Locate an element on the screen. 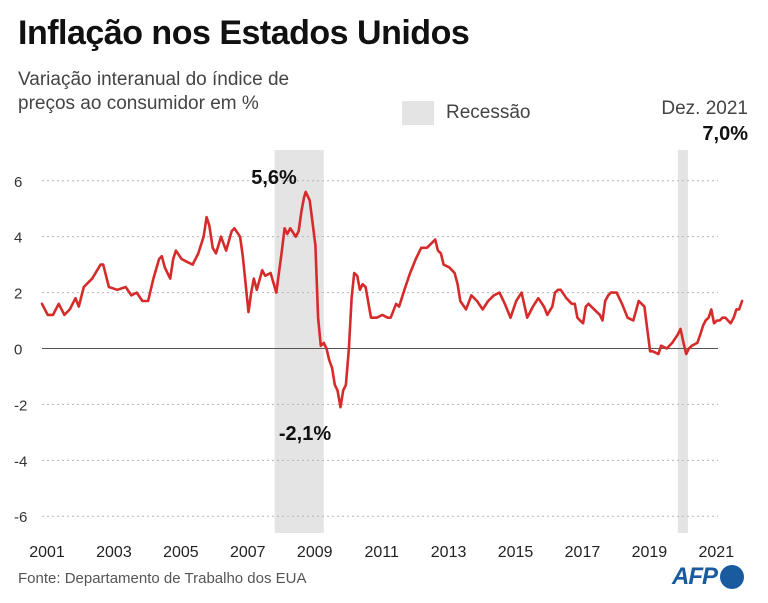 The image size is (768, 603). x-tick-label: 2007 is located at coordinates (248, 552).